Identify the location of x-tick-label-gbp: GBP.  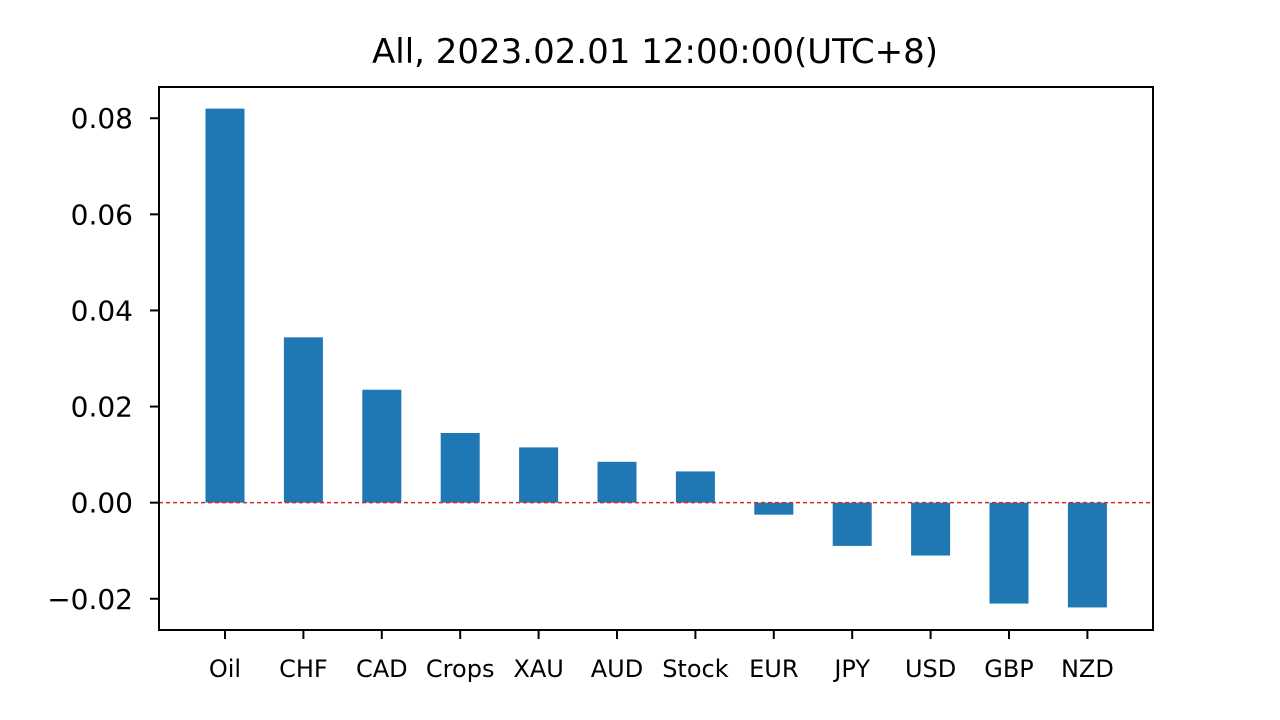
(1009, 669).